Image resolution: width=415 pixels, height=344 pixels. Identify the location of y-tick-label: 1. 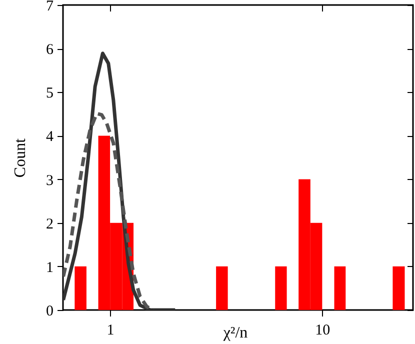
(50, 268).